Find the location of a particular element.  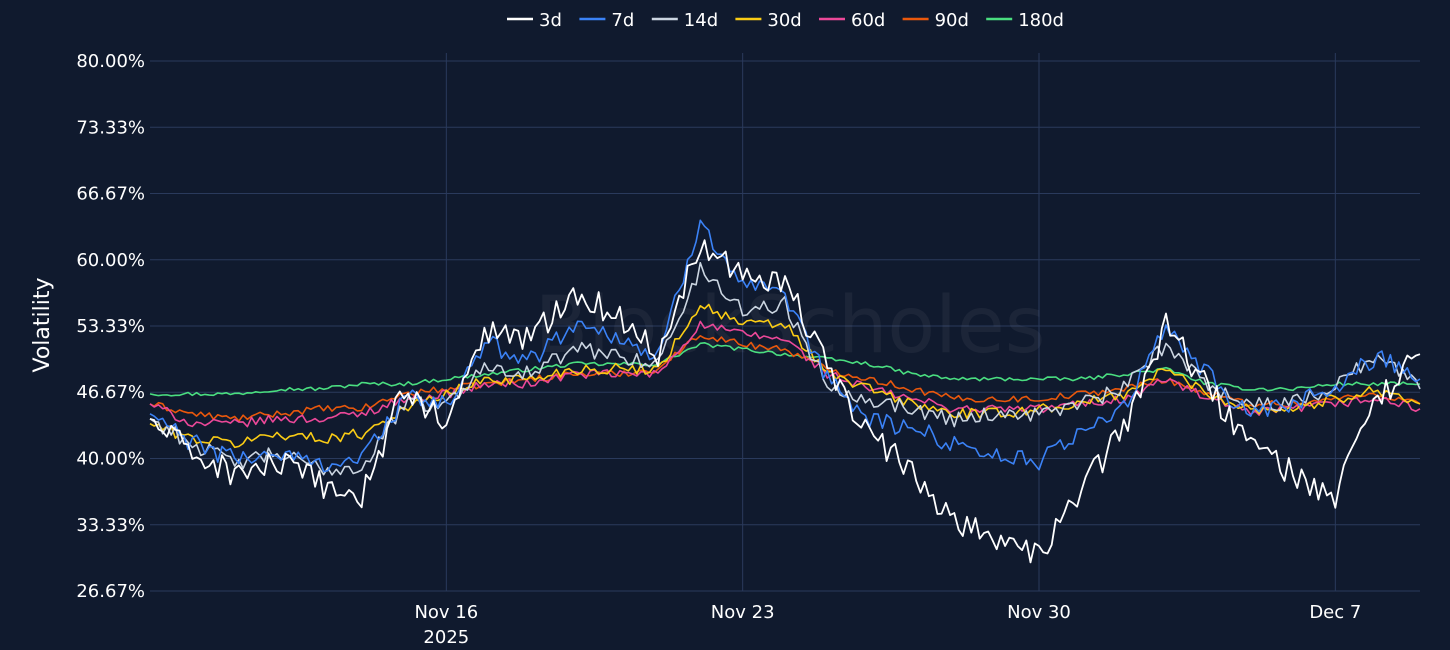

y-tick-label: 73.33% is located at coordinates (110, 127).